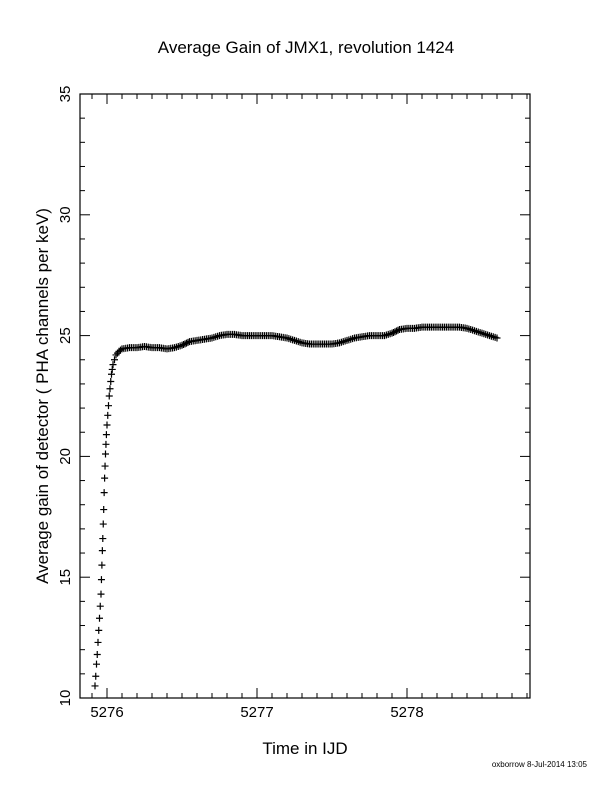  Describe the element at coordinates (306, 47) in the screenshot. I see `chart-title: Average Gain of JMX1, revolution 1424` at that location.